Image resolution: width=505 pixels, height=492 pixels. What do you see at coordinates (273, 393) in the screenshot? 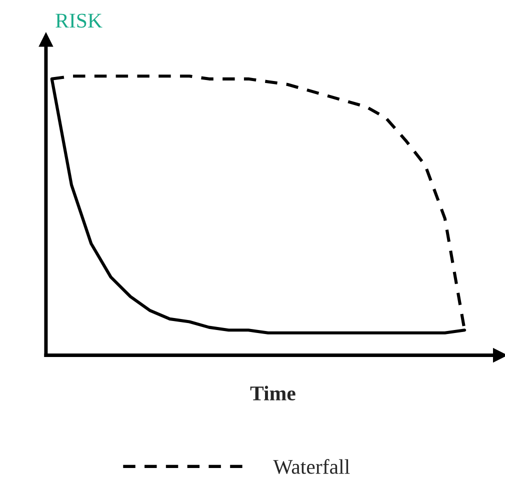
I see `x-axis-title: Time` at bounding box center [273, 393].